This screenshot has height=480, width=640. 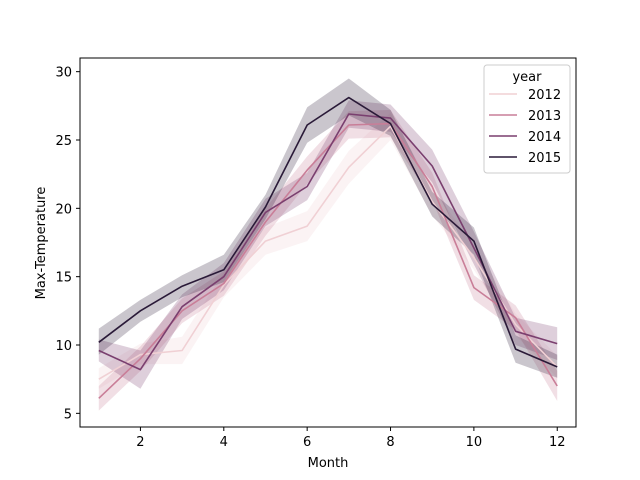 I want to click on legend-label-2012: 2012, so click(x=544, y=95).